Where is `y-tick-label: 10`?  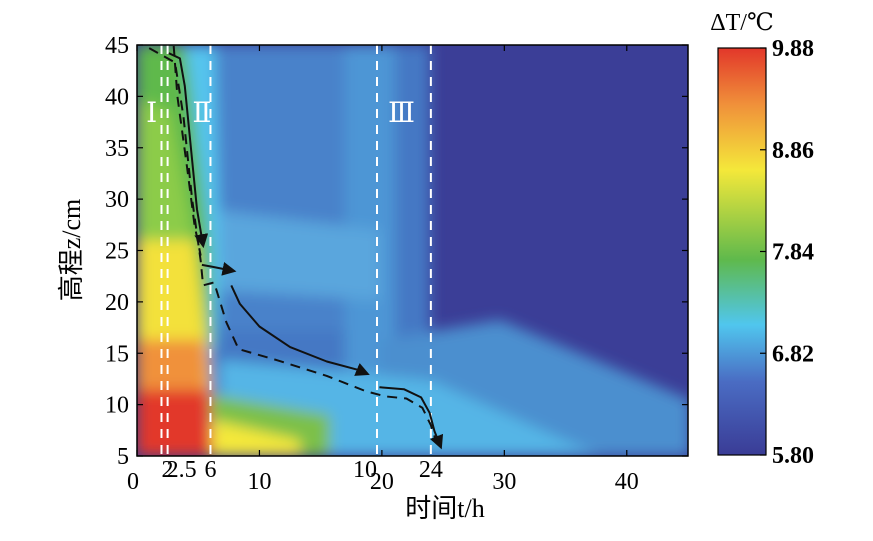 y-tick-label: 10 is located at coordinates (117, 406).